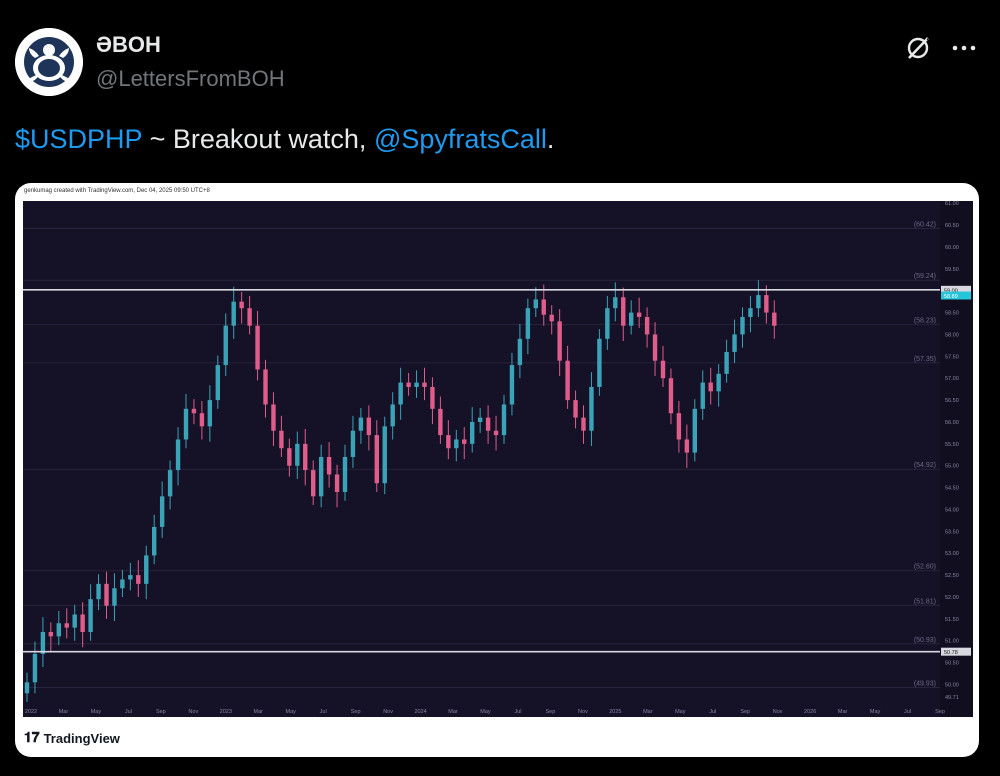 The image size is (1000, 776). I want to click on fib-level-label: (60.42), so click(925, 225).